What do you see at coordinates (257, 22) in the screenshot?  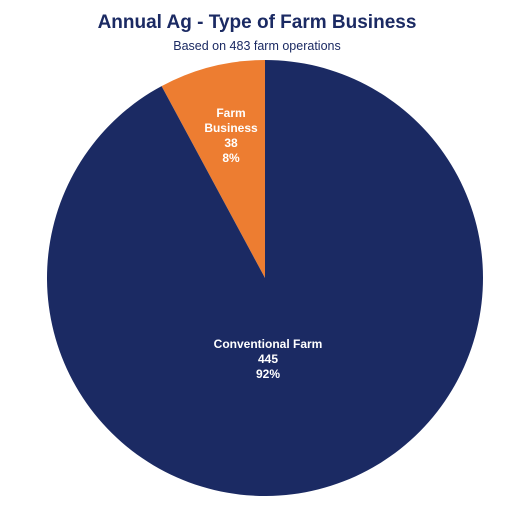 I see `chart-title: Annual Ag - Type of Farm Business` at bounding box center [257, 22].